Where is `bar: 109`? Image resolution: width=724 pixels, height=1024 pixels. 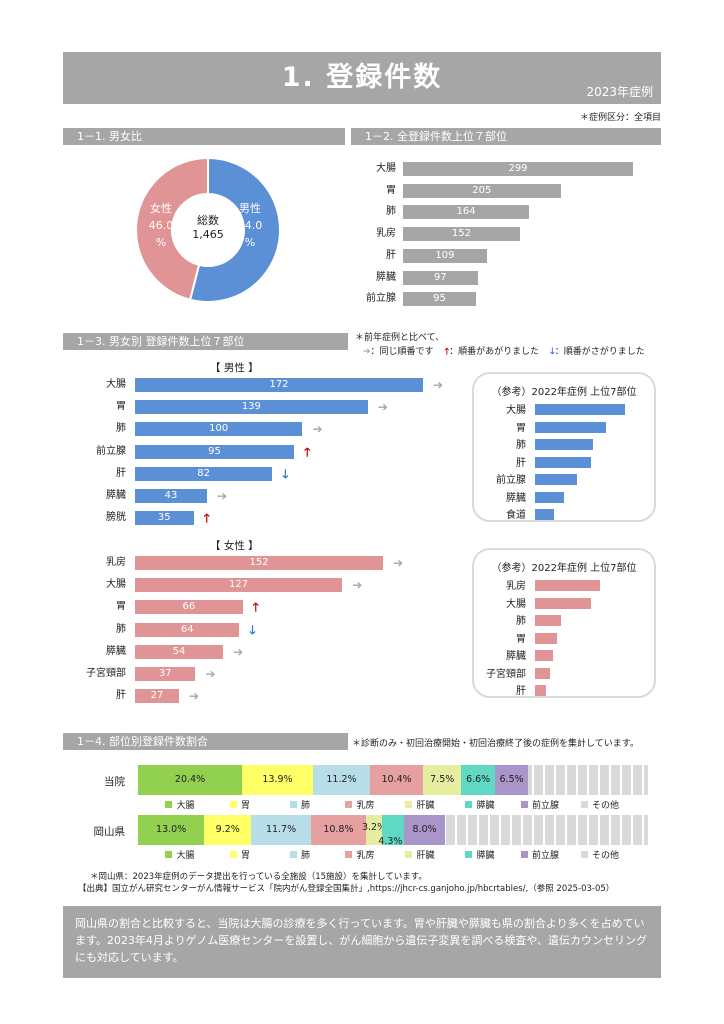
bar: 109 is located at coordinates (445, 255).